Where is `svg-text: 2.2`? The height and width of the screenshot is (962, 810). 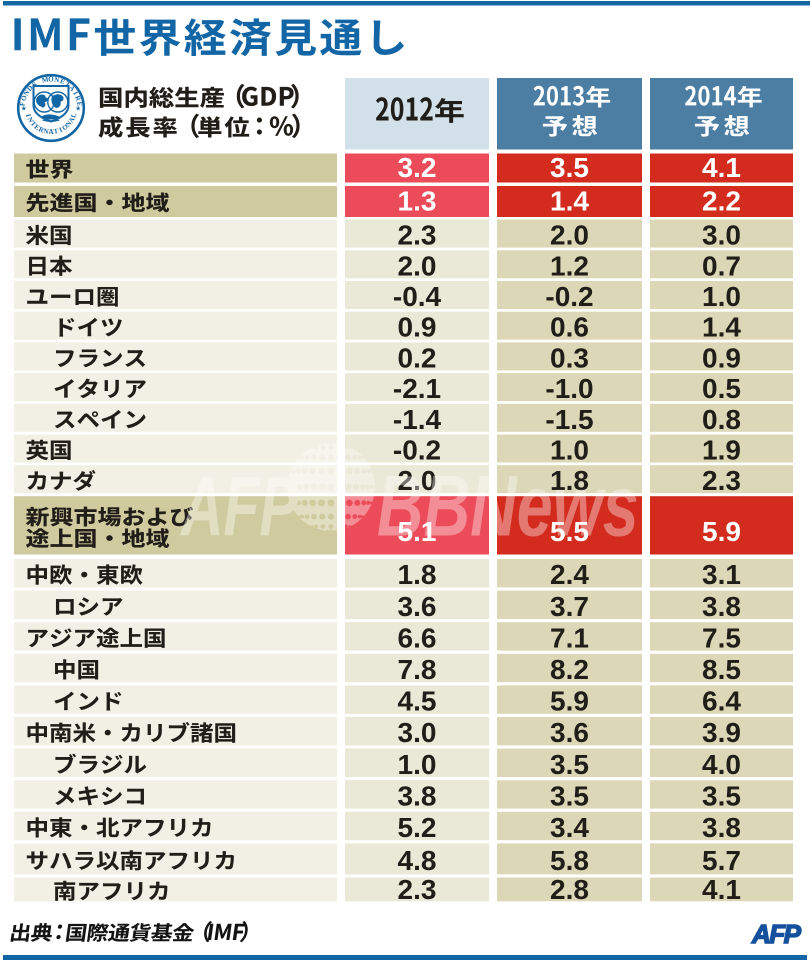 svg-text: 2.2 is located at coordinates (721, 200).